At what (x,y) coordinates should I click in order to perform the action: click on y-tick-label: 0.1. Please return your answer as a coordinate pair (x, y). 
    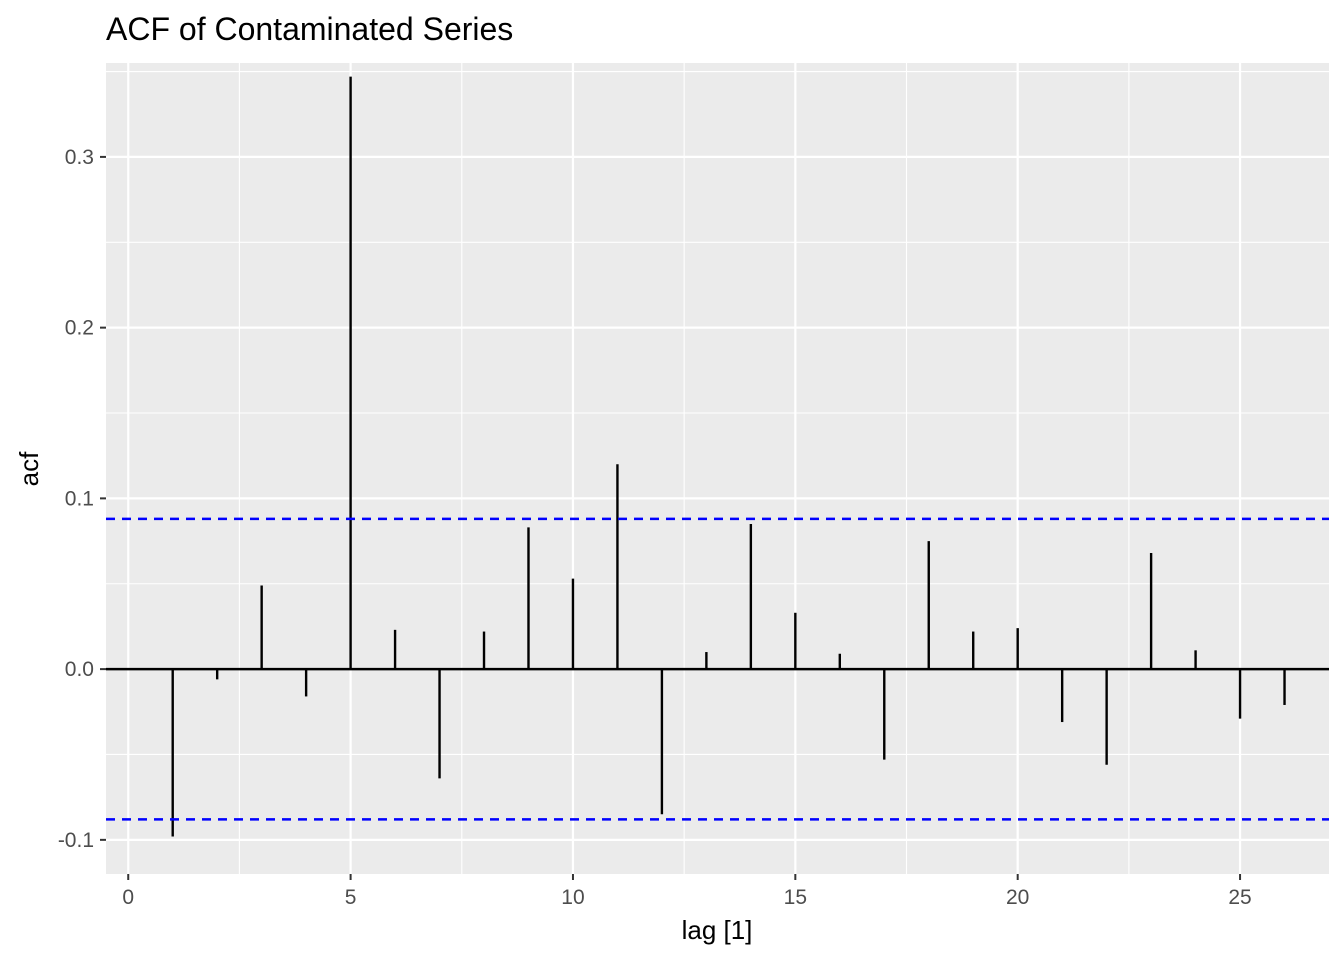
    Looking at the image, I should click on (79, 498).